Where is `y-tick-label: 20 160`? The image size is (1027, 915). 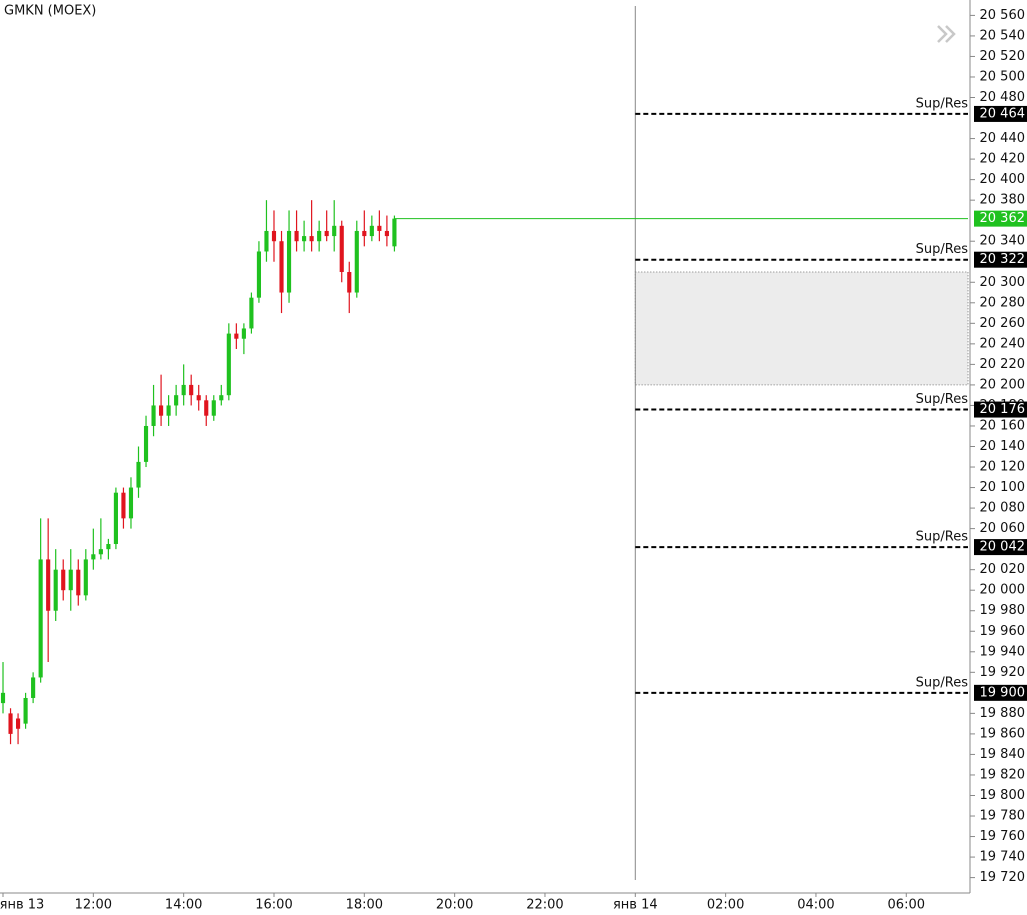 y-tick-label: 20 160 is located at coordinates (1003, 425).